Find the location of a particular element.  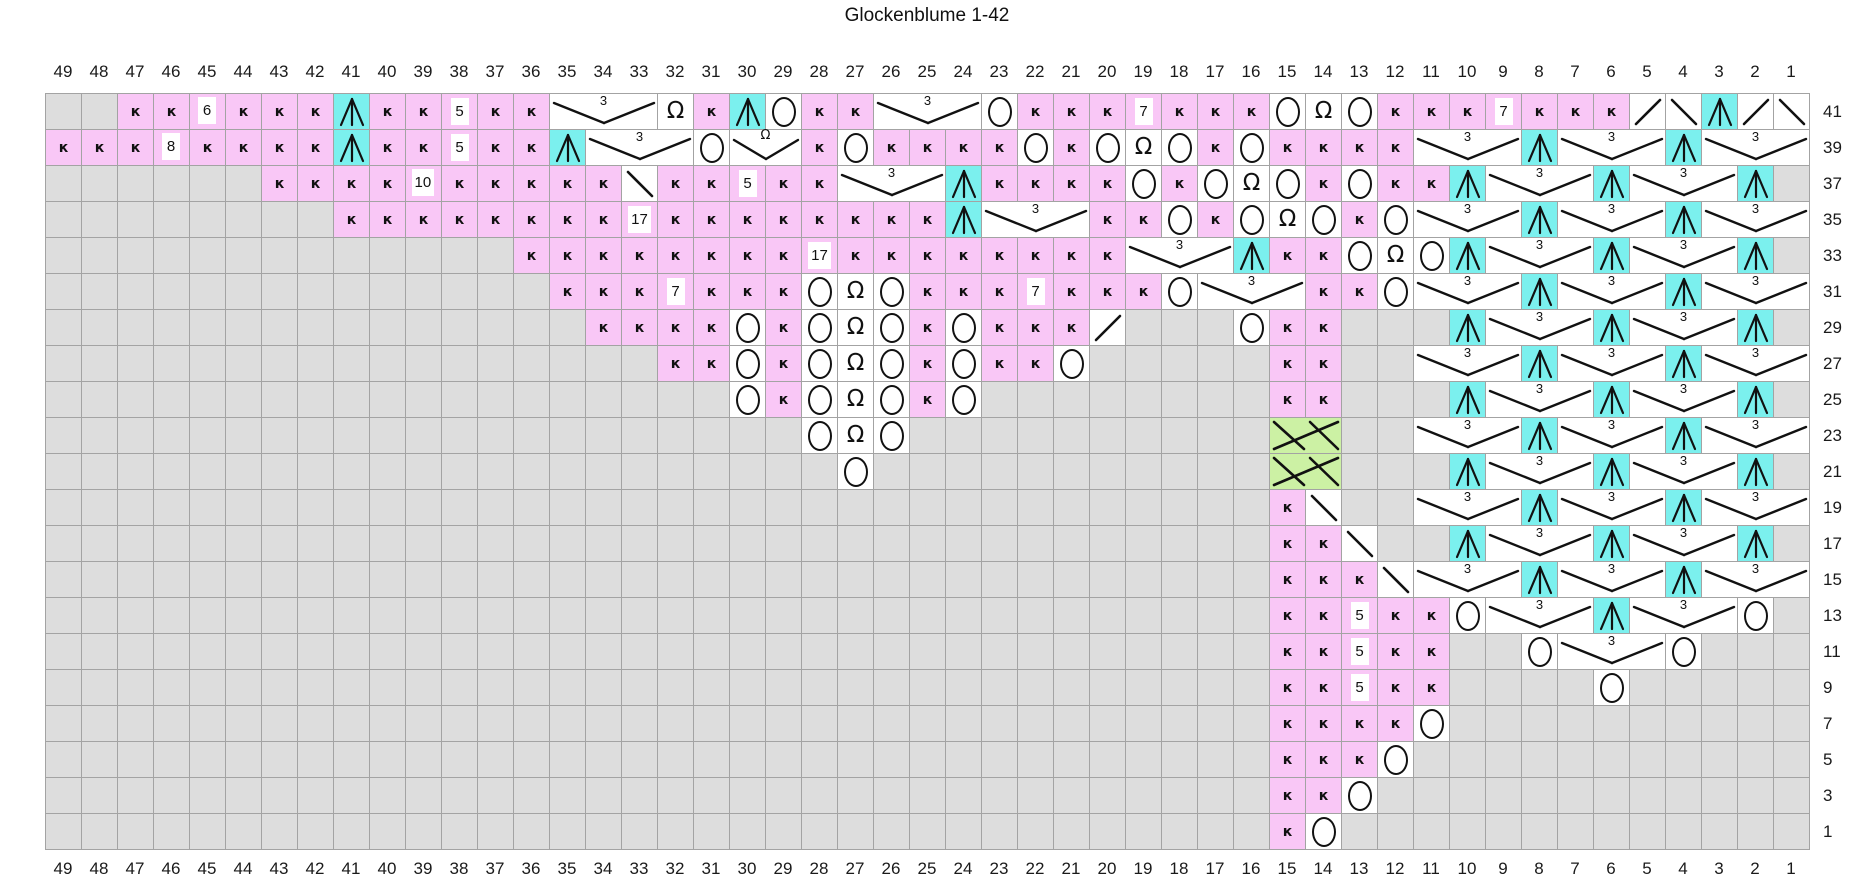

gather-twisted-label: Ω is located at coordinates (765, 135).